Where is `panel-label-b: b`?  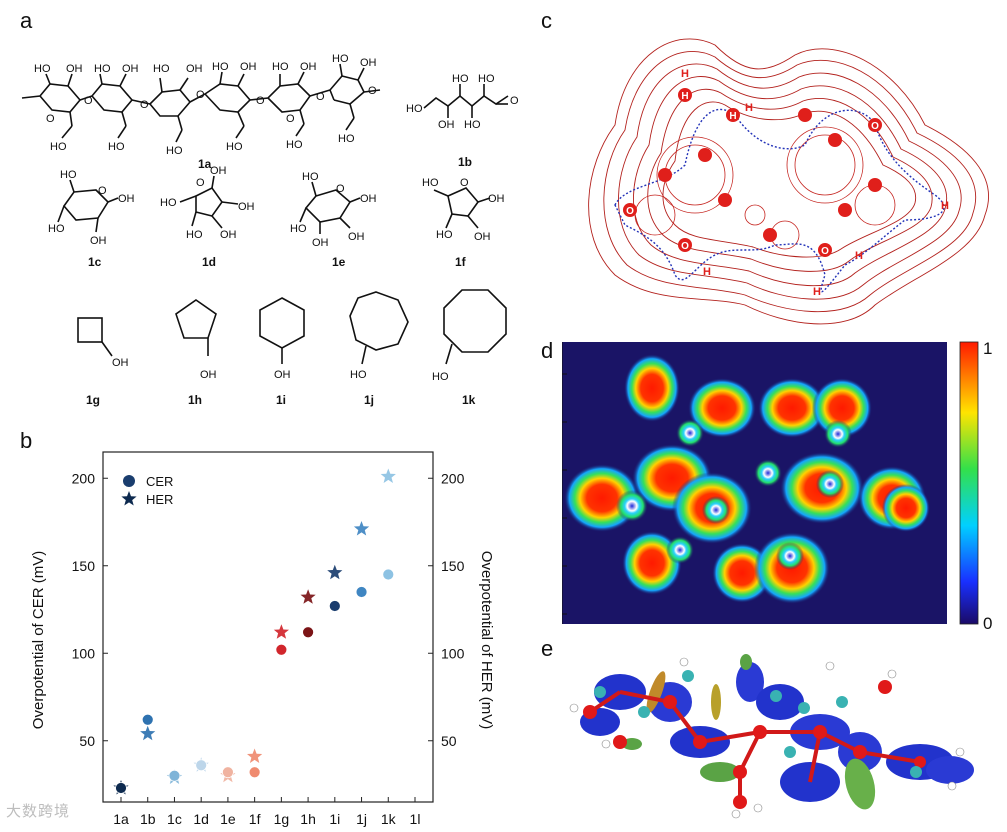 panel-label-b: b is located at coordinates (26, 440).